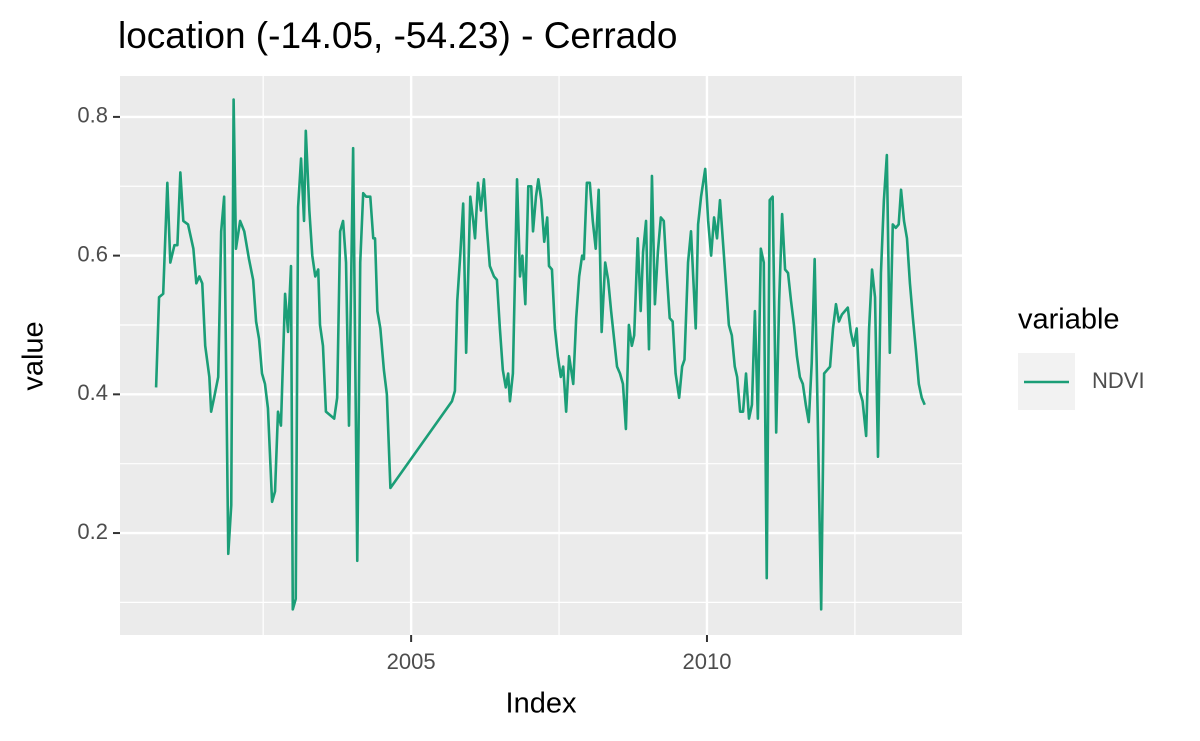 This screenshot has height=741, width=1200. What do you see at coordinates (541, 704) in the screenshot?
I see `x-axis-title: Index` at bounding box center [541, 704].